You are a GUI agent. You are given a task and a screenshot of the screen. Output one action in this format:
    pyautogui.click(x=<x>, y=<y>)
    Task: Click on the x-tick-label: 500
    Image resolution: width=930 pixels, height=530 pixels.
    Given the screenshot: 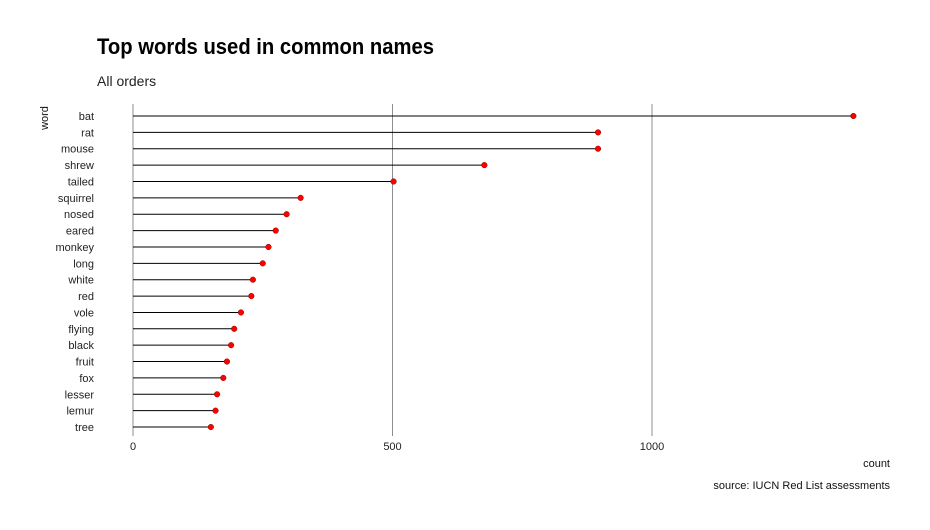 What is the action you would take?
    pyautogui.click(x=392, y=447)
    